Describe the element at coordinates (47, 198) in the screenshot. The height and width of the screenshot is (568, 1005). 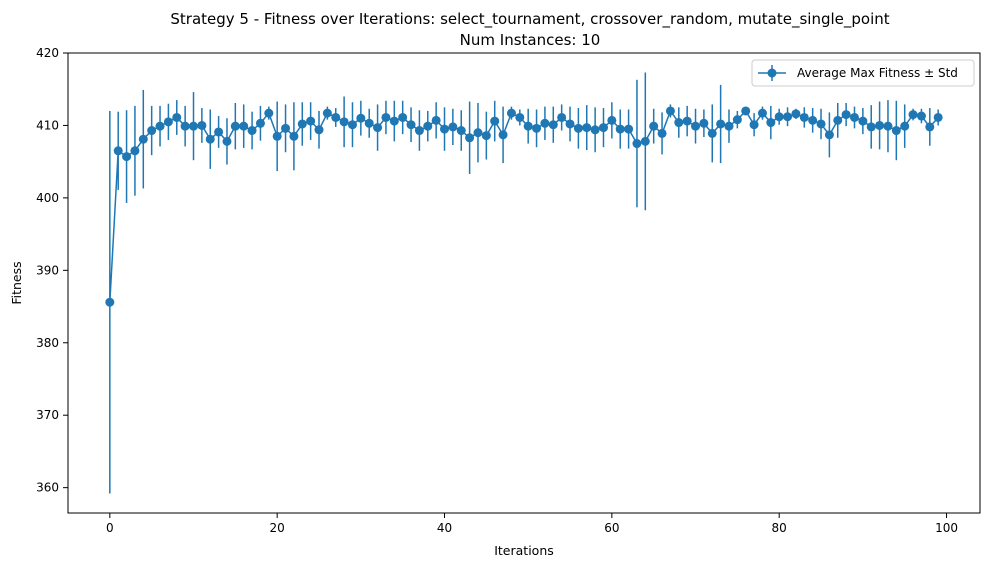
I see `y-tick-label: 400` at that location.